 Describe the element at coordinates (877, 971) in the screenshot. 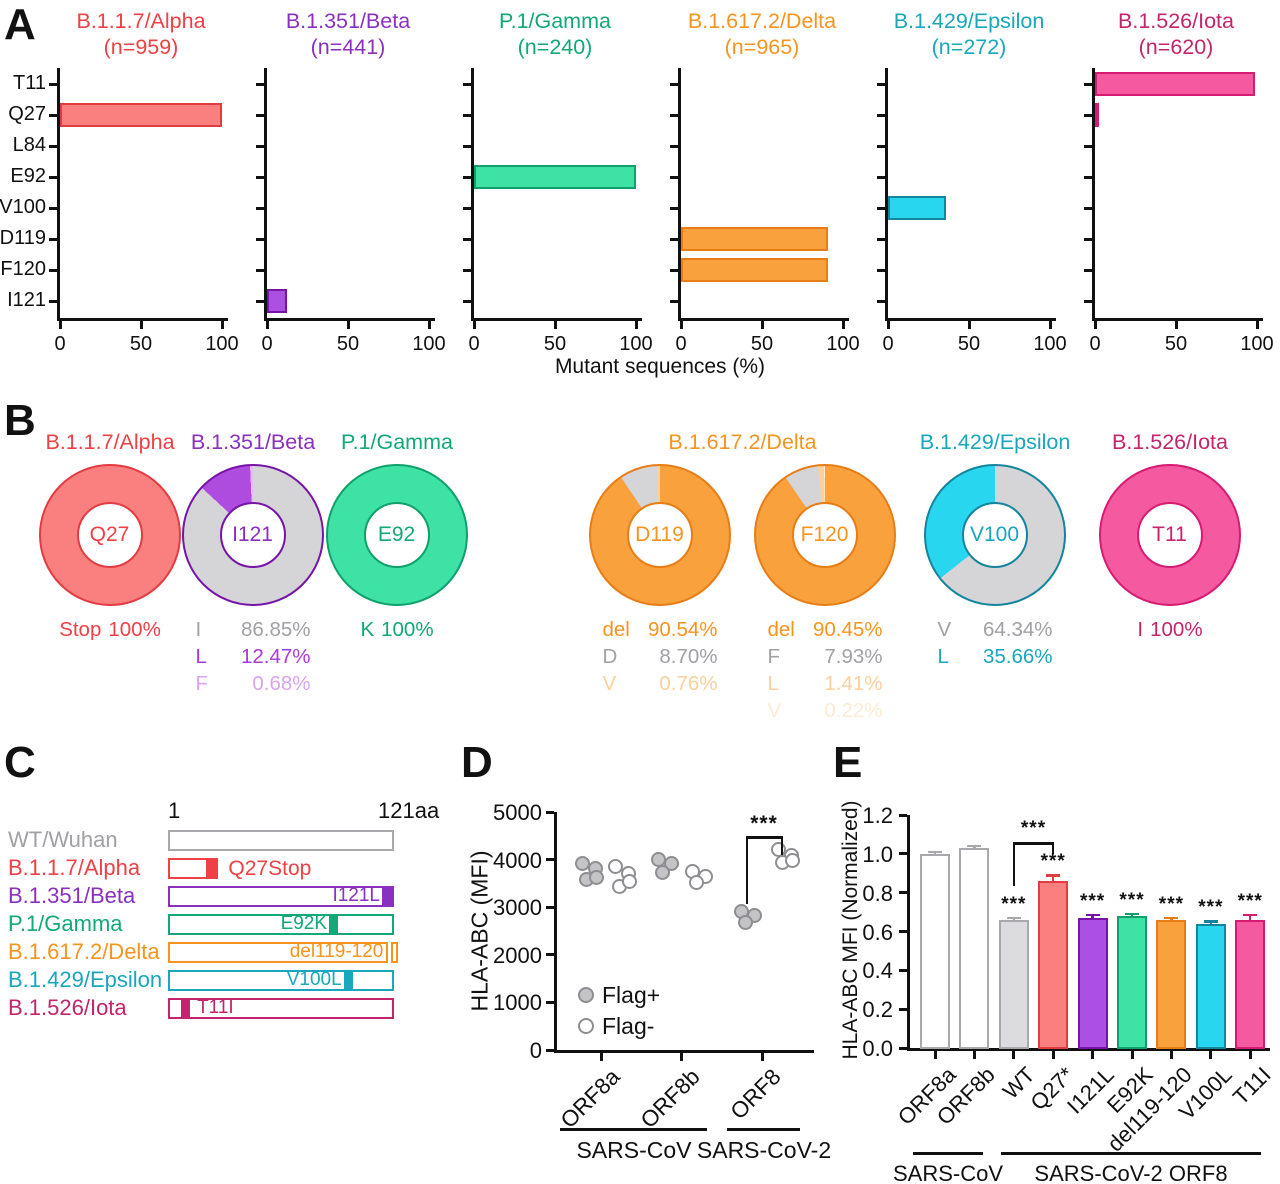

I see `y-tick-label: 0.4` at that location.